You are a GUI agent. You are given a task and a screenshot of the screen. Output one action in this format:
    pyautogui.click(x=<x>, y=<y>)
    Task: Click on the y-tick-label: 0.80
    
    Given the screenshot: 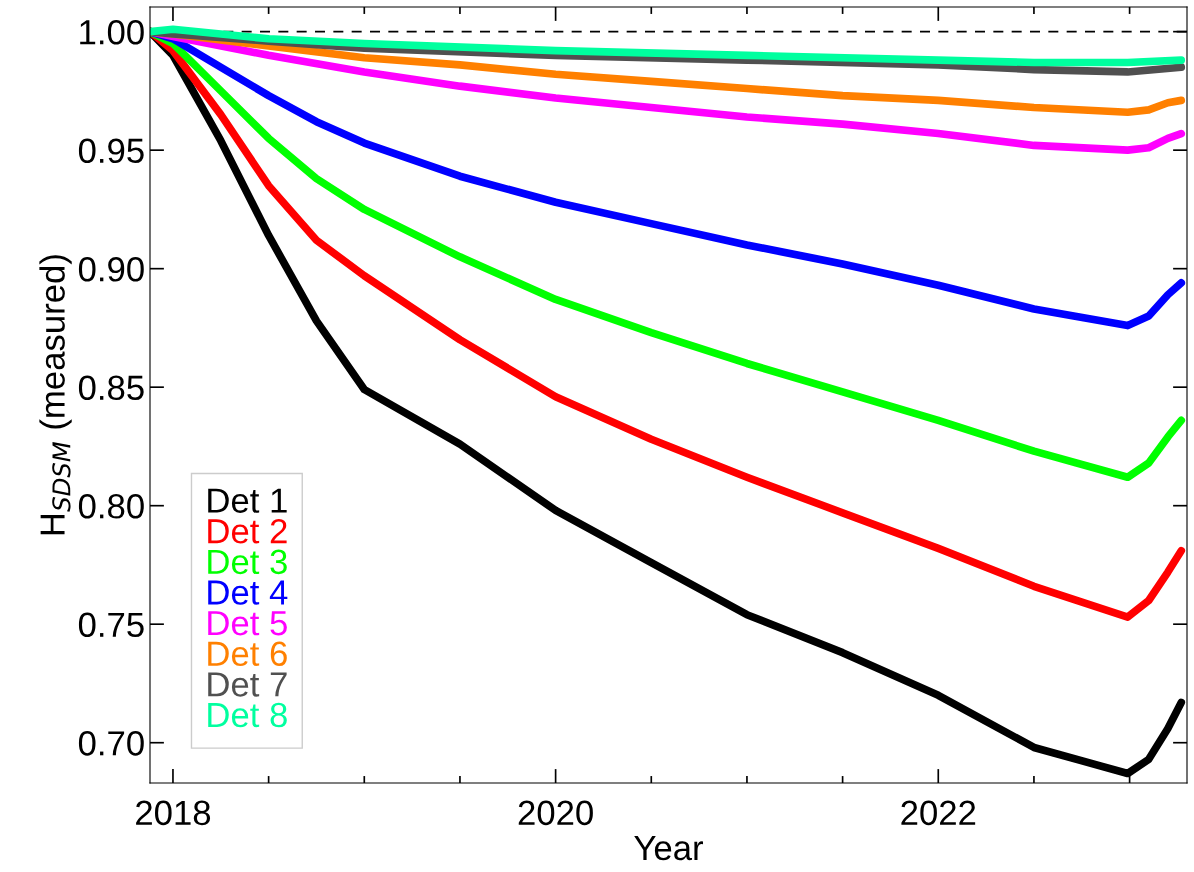 What is the action you would take?
    pyautogui.click(x=111, y=506)
    